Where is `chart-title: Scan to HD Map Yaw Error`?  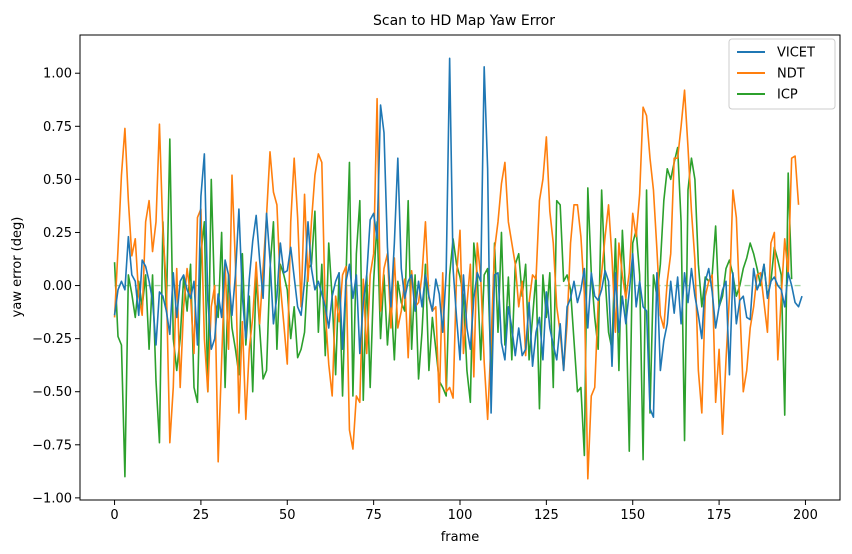 chart-title: Scan to HD Map Yaw Error is located at coordinates (464, 21).